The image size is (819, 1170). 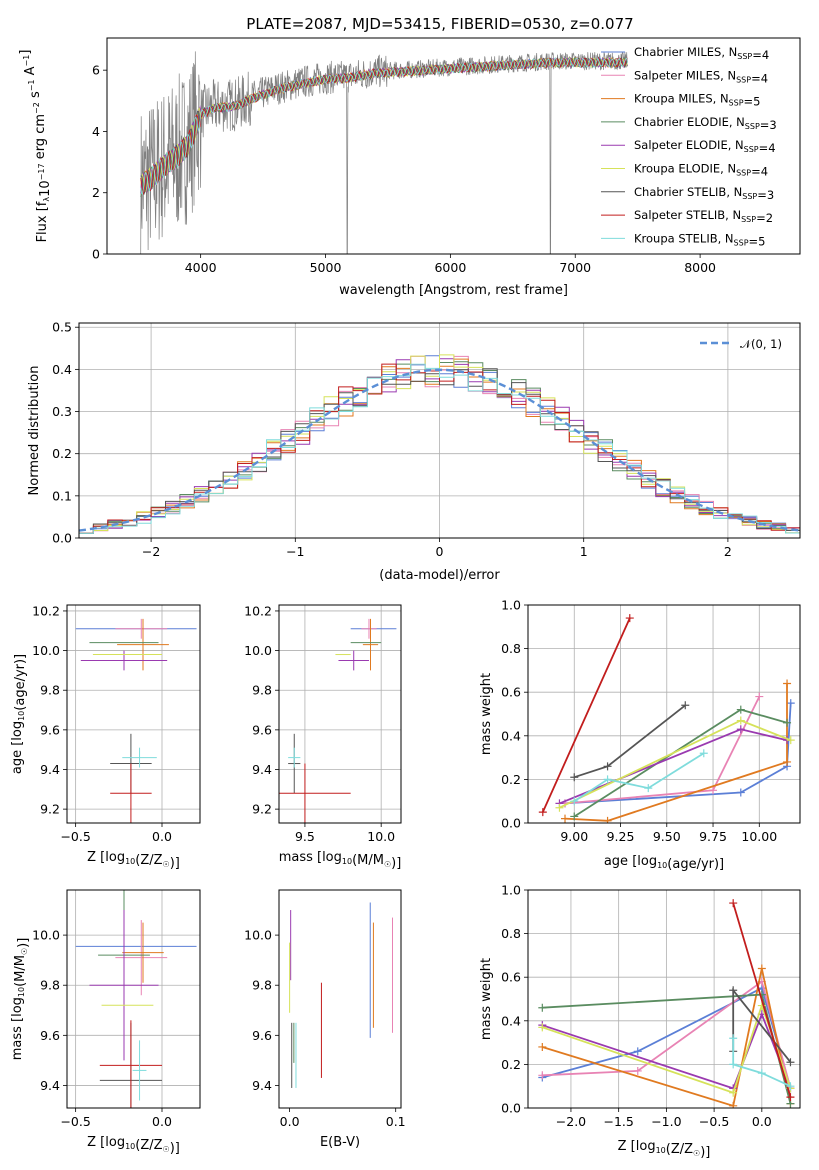 I want to click on y-tick-label: 9.6, so click(x=262, y=729).